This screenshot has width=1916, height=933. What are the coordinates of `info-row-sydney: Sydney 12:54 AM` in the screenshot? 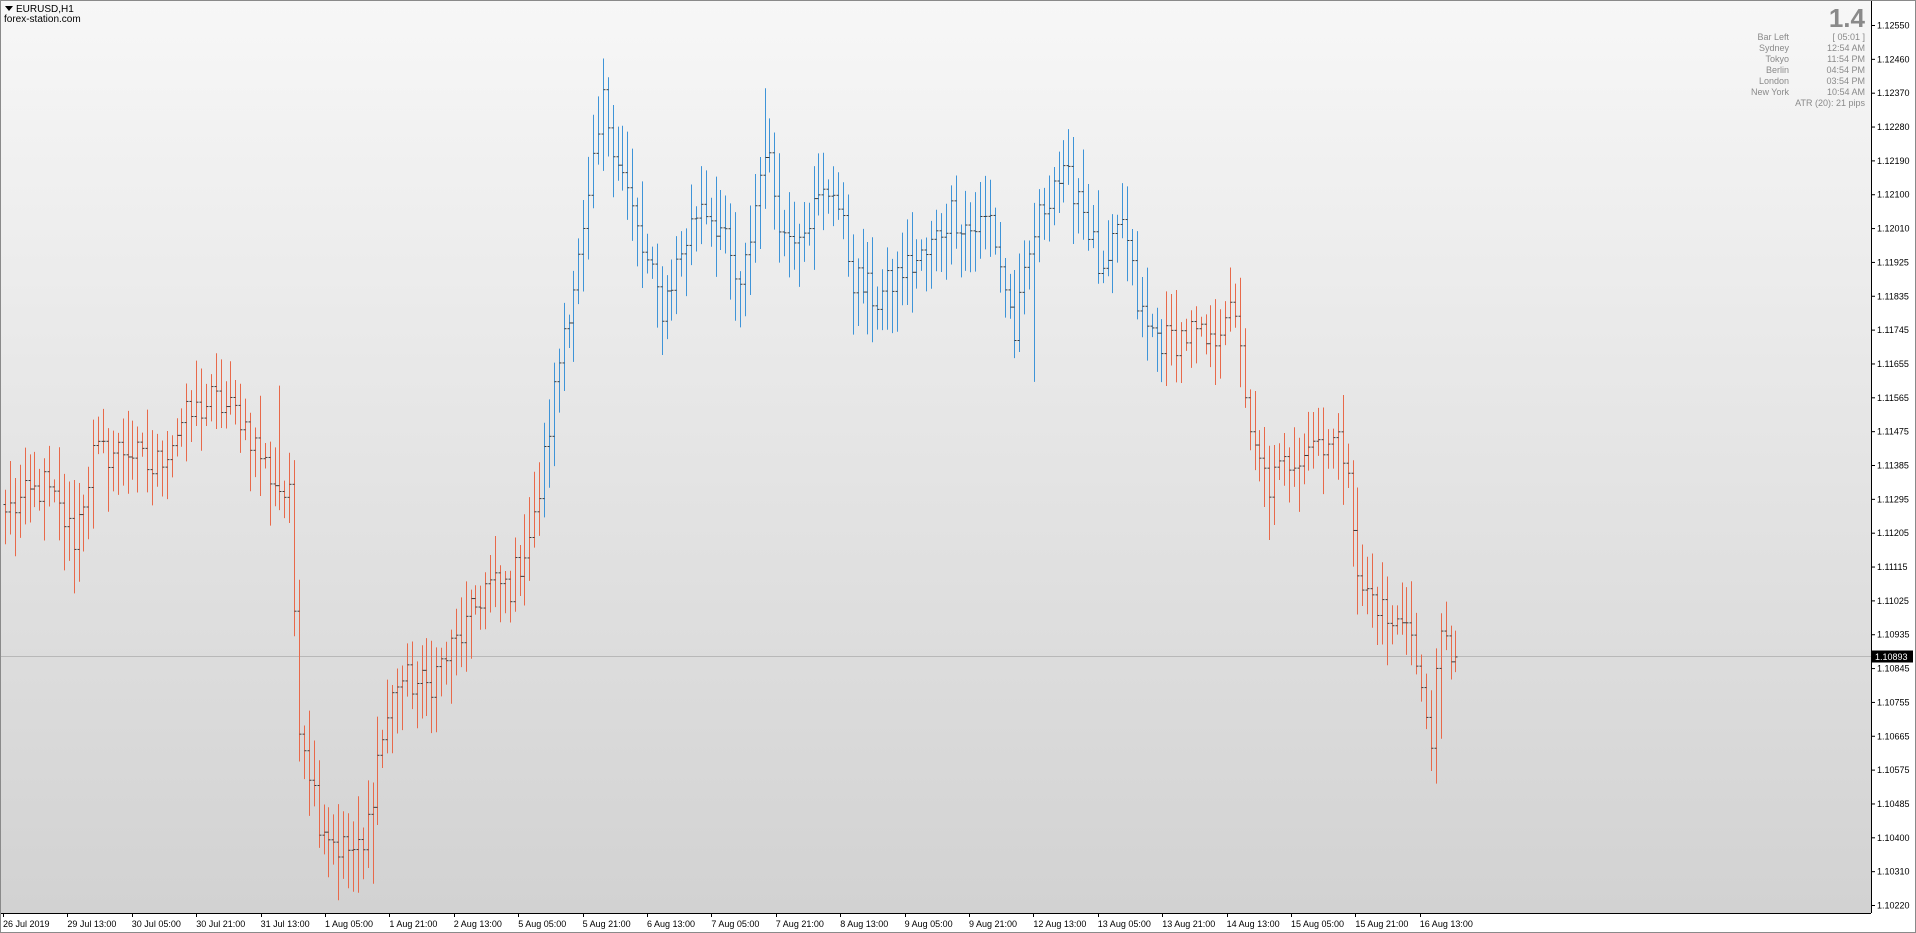 It's located at (1792, 48).